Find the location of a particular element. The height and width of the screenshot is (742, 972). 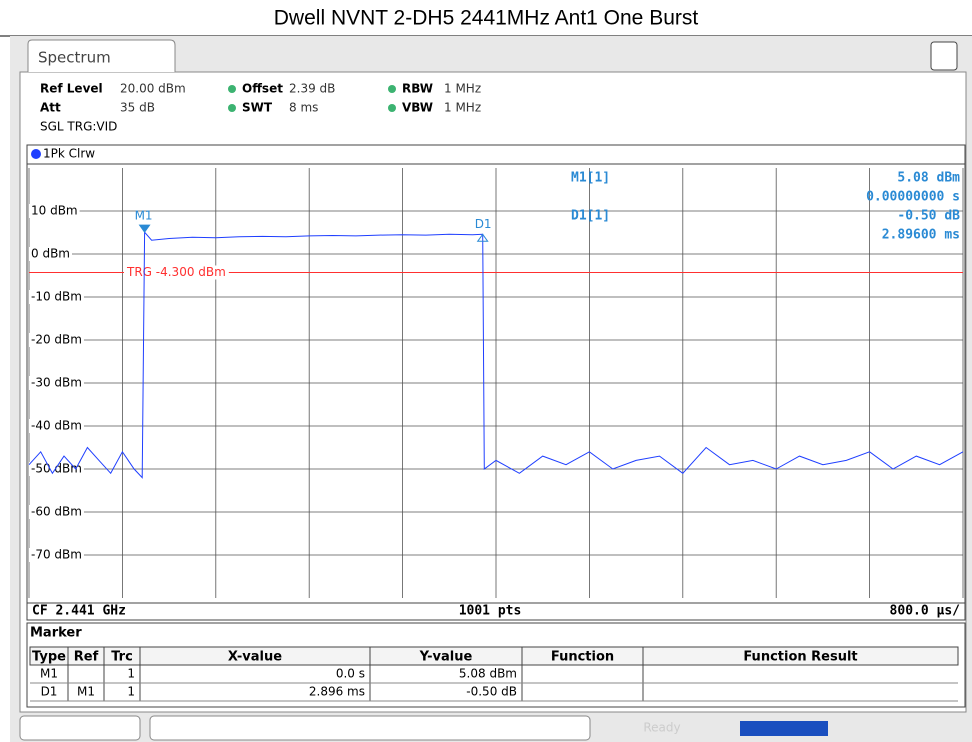

table-cell: -0.50 dB is located at coordinates (491, 692).